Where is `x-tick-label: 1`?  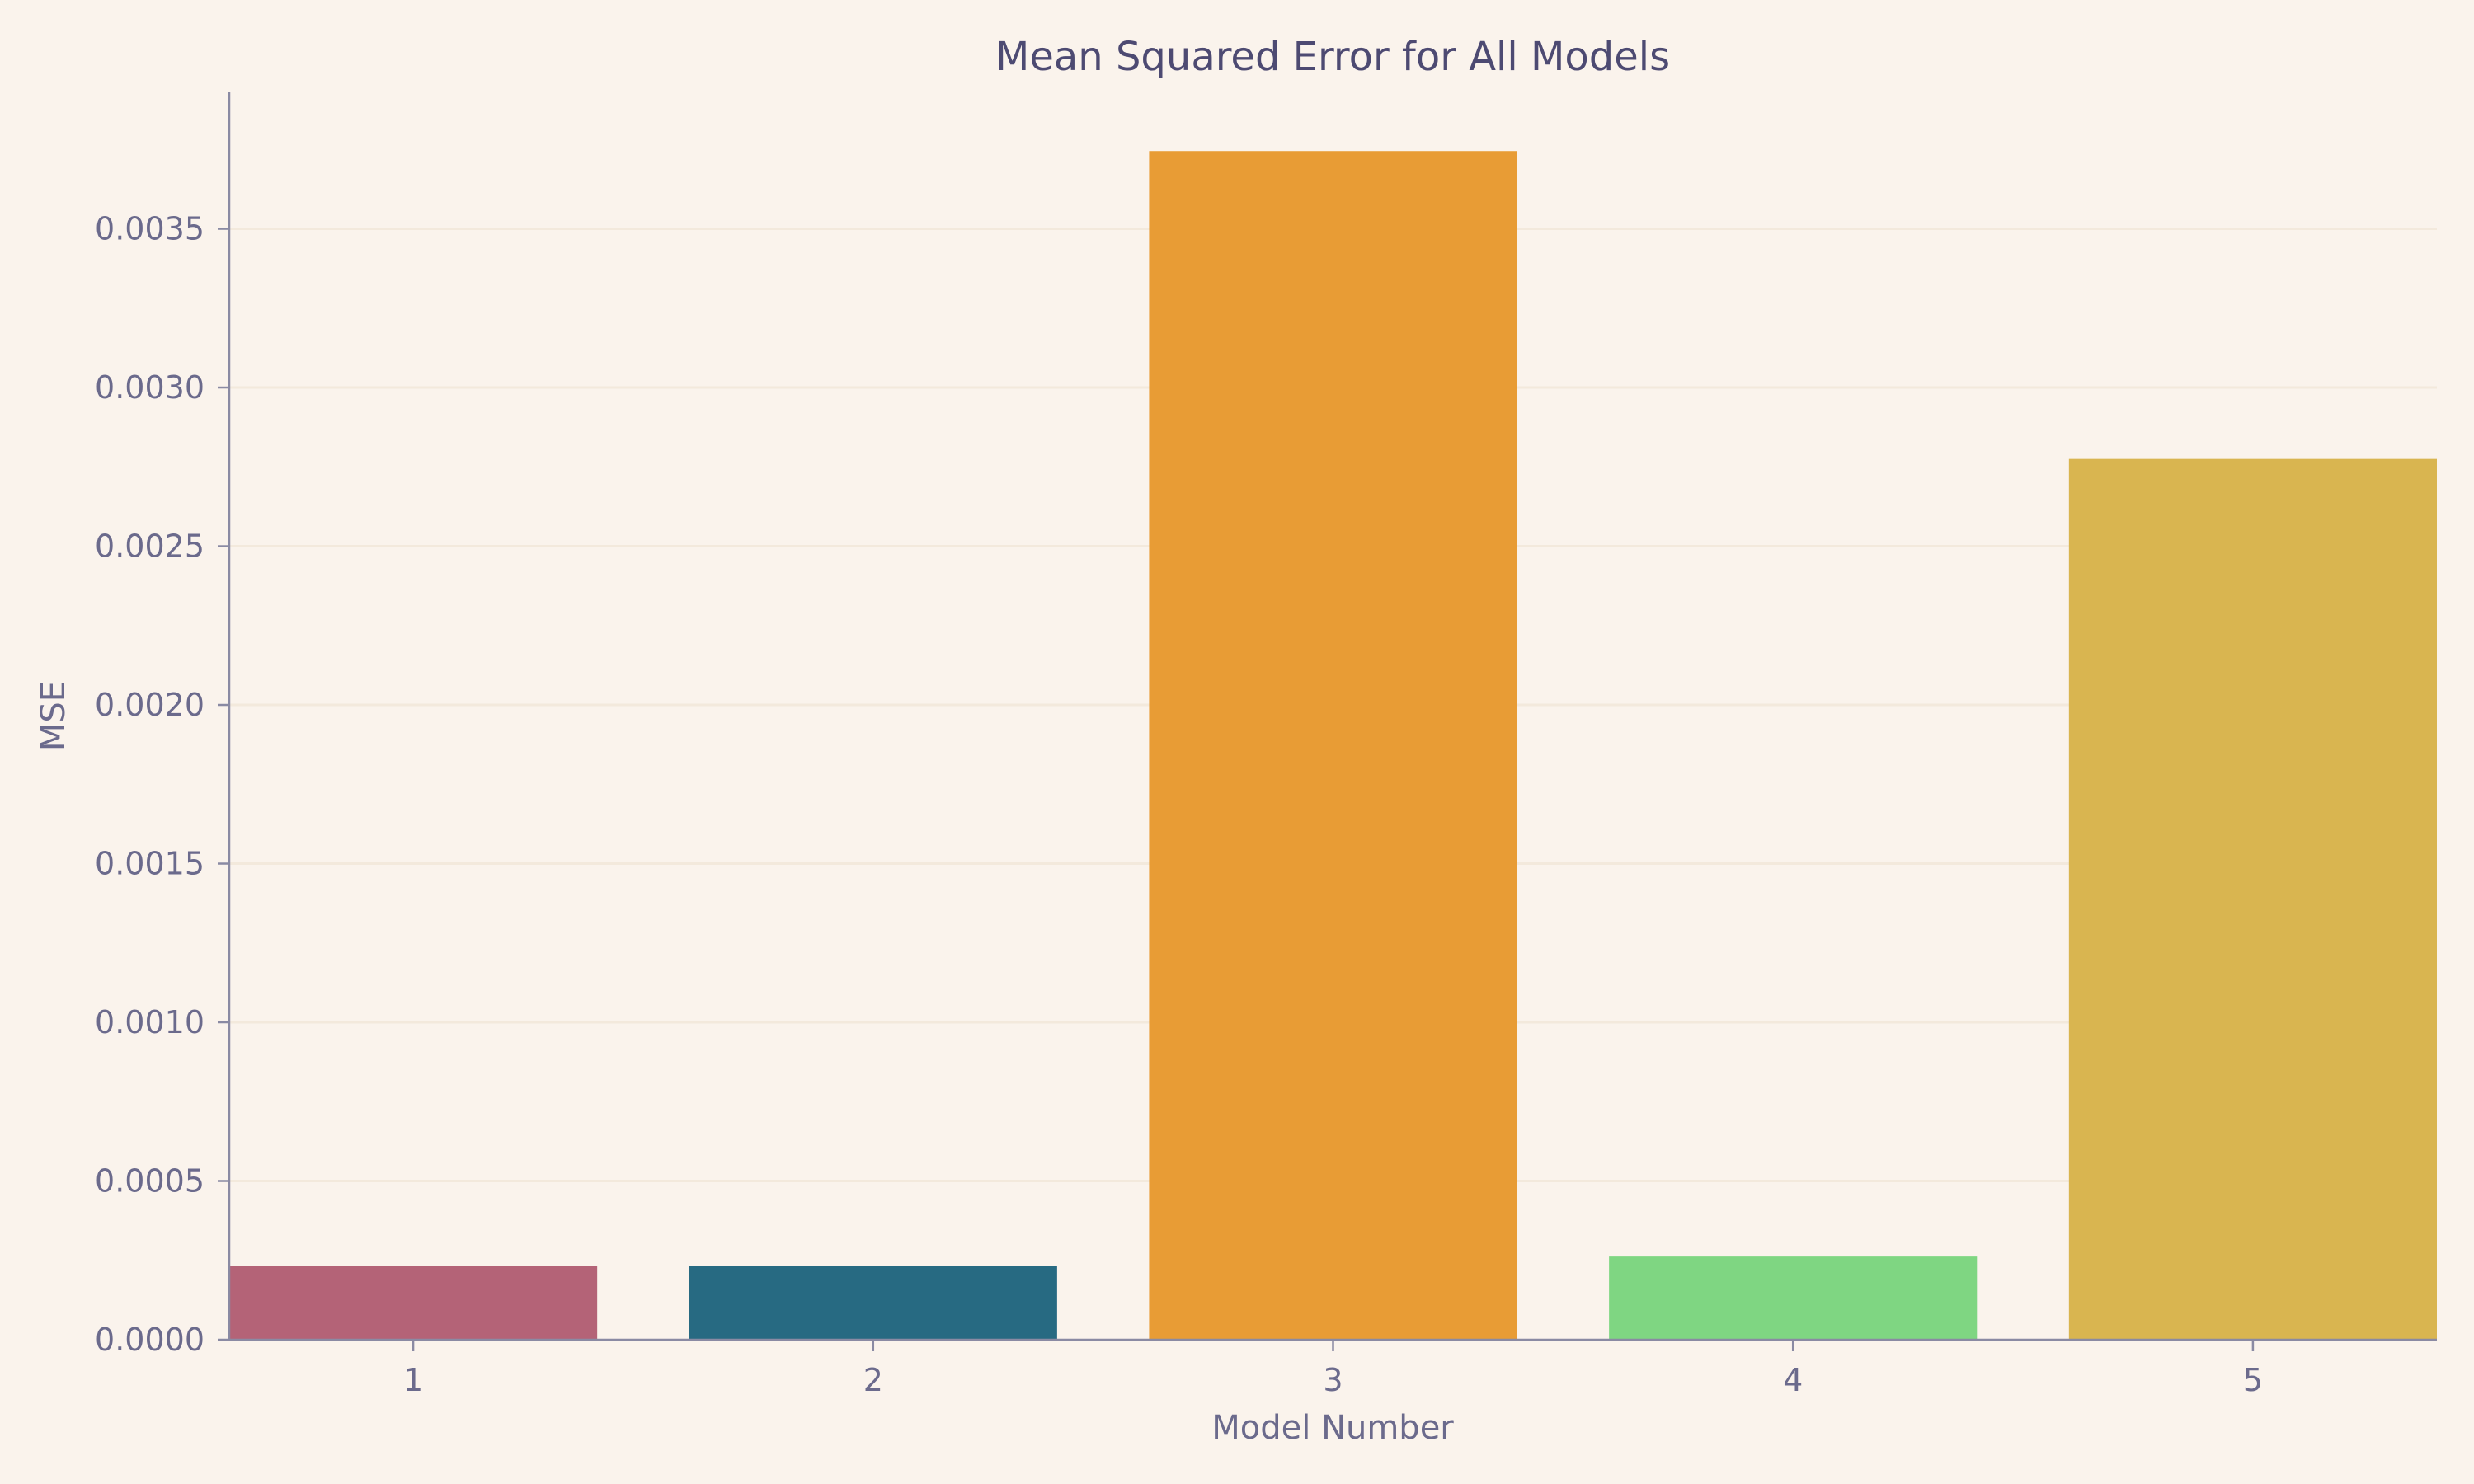 x-tick-label: 1 is located at coordinates (413, 1380).